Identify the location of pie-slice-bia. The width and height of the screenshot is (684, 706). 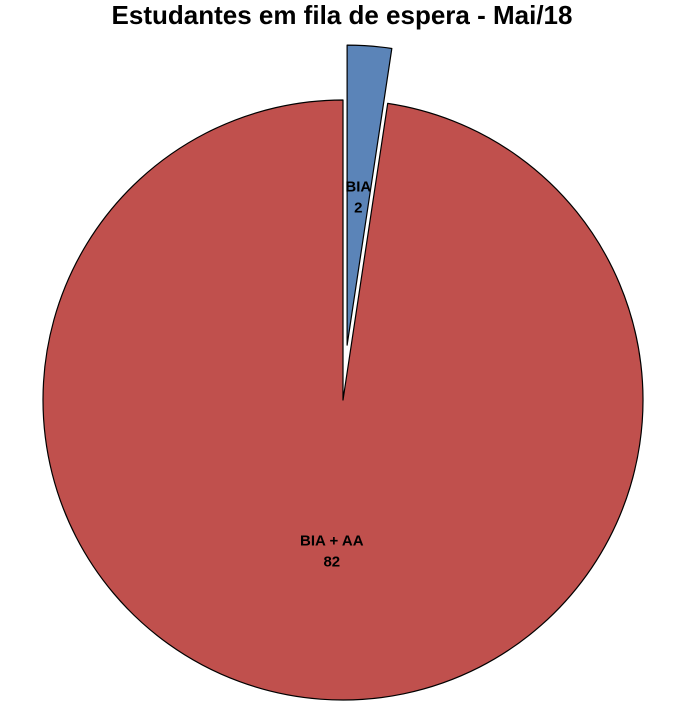
(369, 195).